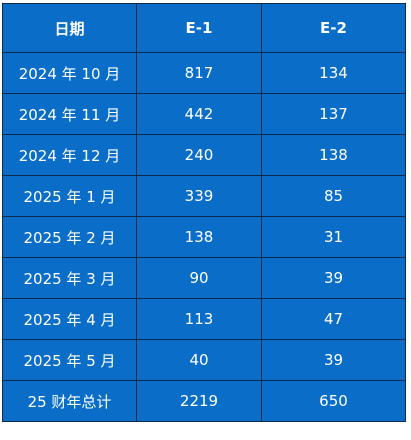 The image size is (411, 440). What do you see at coordinates (199, 196) in the screenshot?
I see `cell-e1: 339` at bounding box center [199, 196].